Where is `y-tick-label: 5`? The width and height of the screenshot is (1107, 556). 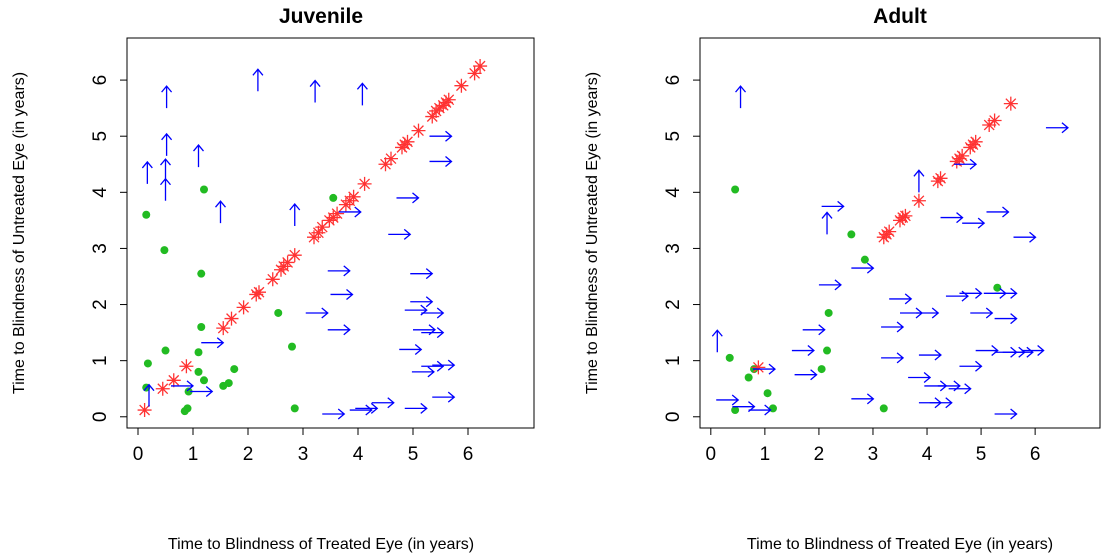
y-tick-label: 5 is located at coordinates (100, 136).